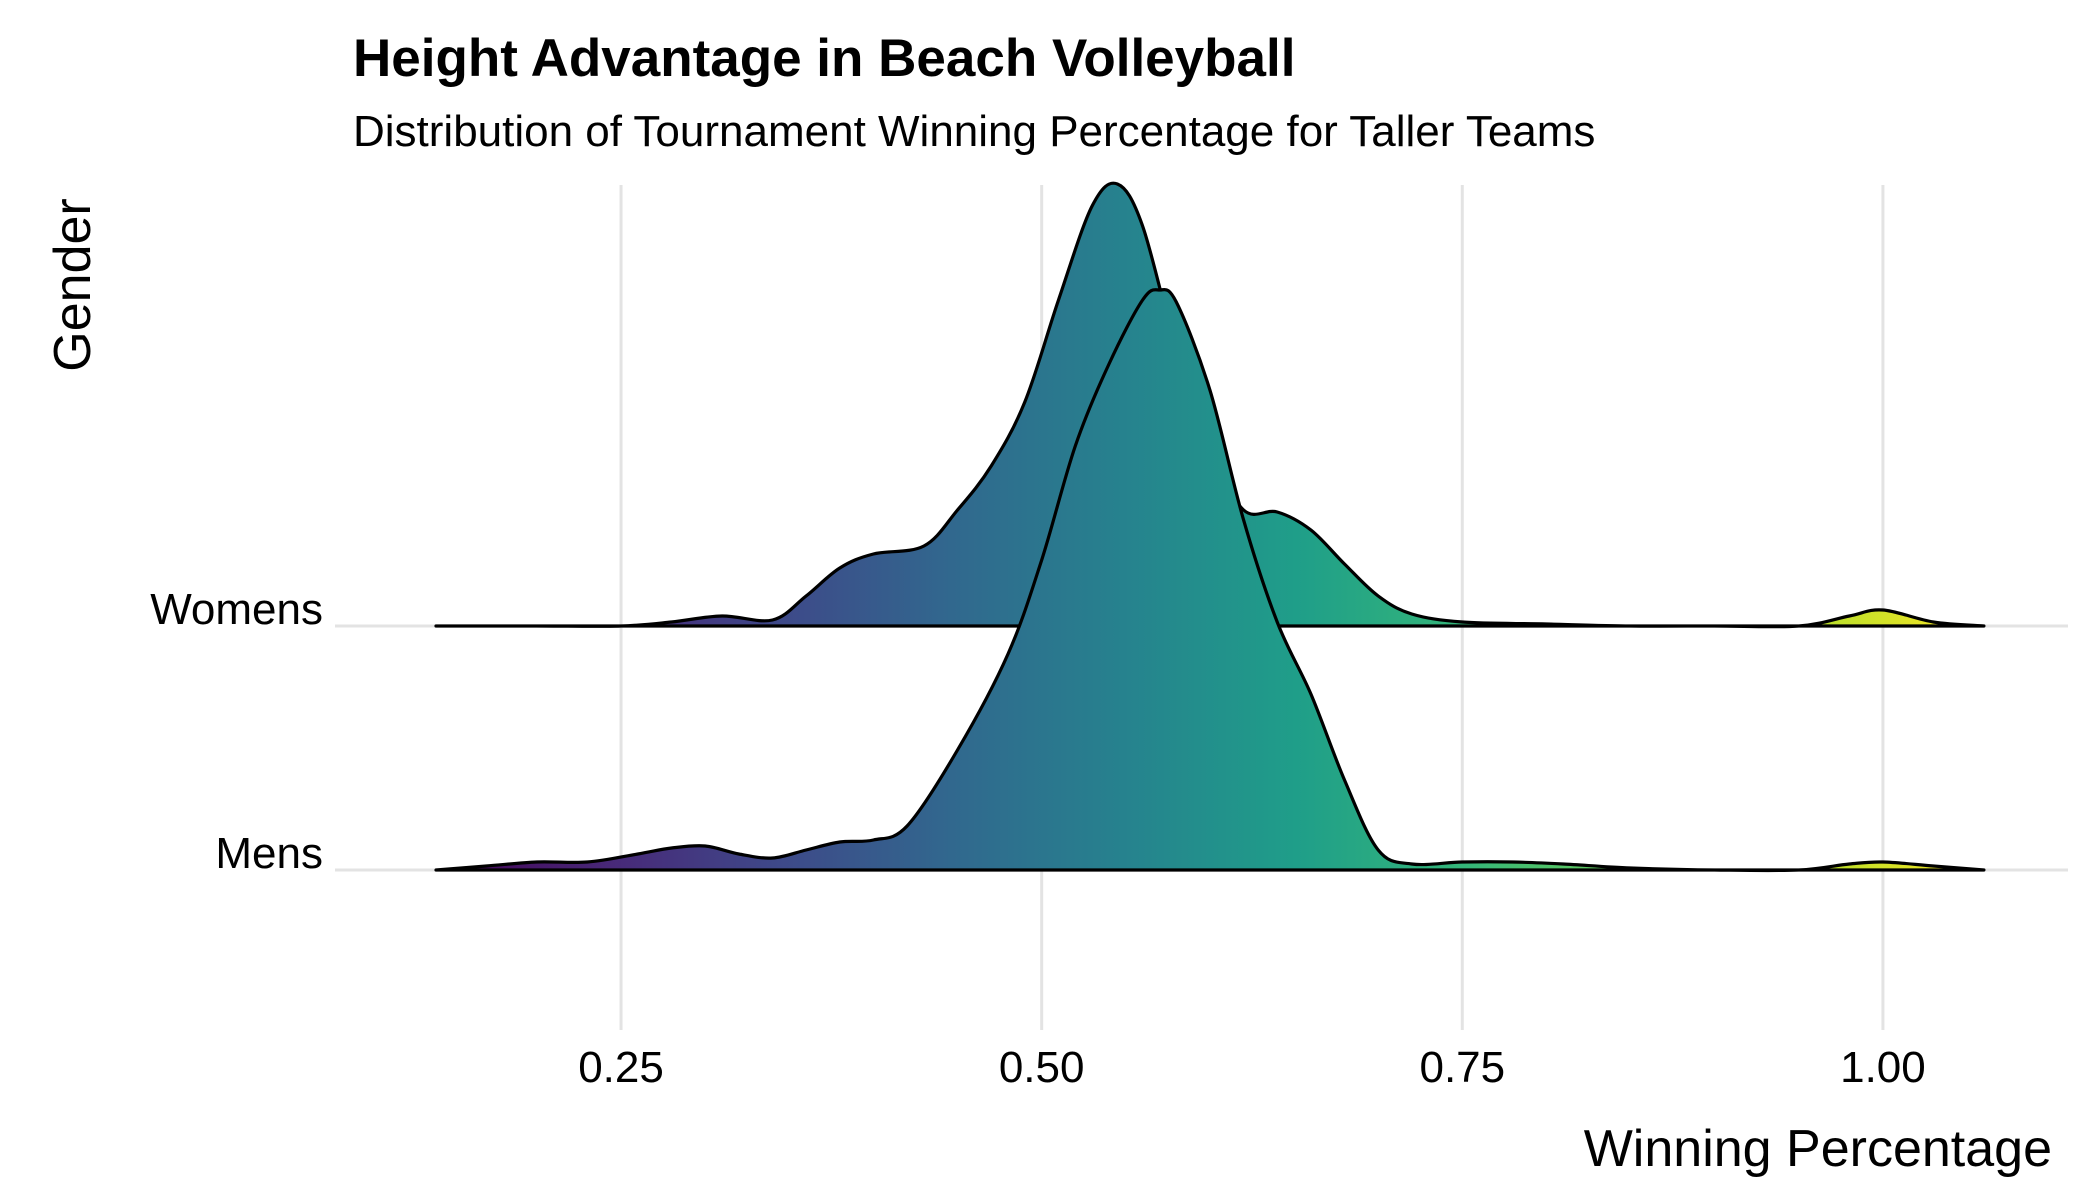 Image resolution: width=2100 pixels, height=1200 pixels. I want to click on x-tick-label: 0.25, so click(621, 1067).